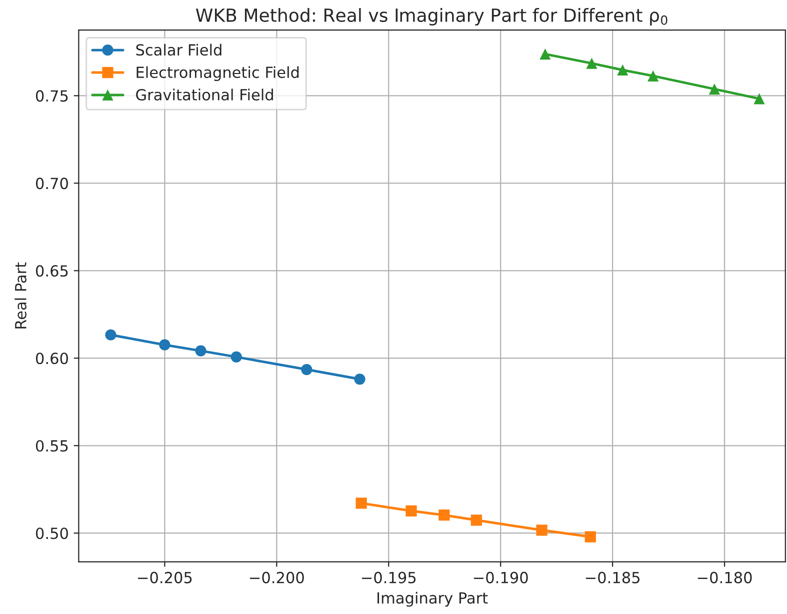  What do you see at coordinates (277, 578) in the screenshot?
I see `x-tick-label: −0.200` at bounding box center [277, 578].